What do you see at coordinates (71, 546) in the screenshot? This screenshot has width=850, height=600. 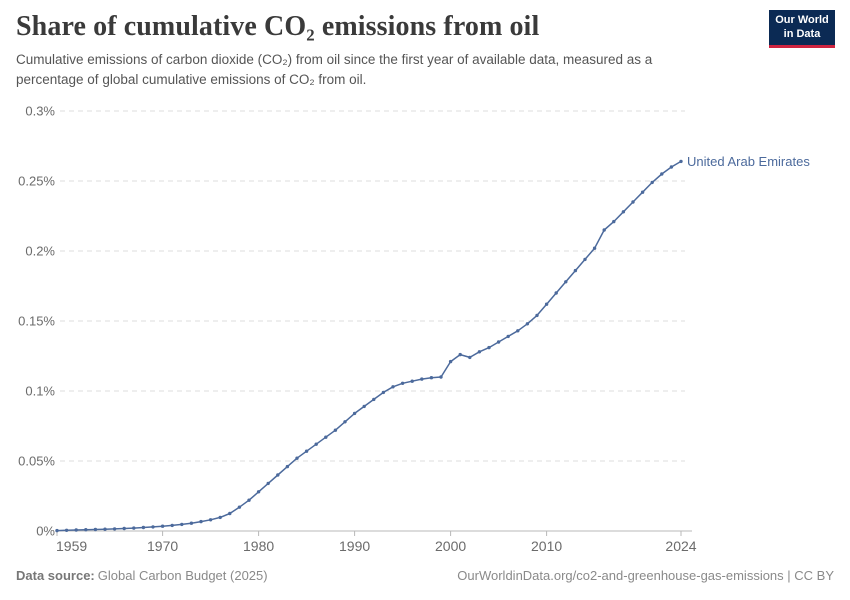 I see `x-tick-label: 1959` at bounding box center [71, 546].